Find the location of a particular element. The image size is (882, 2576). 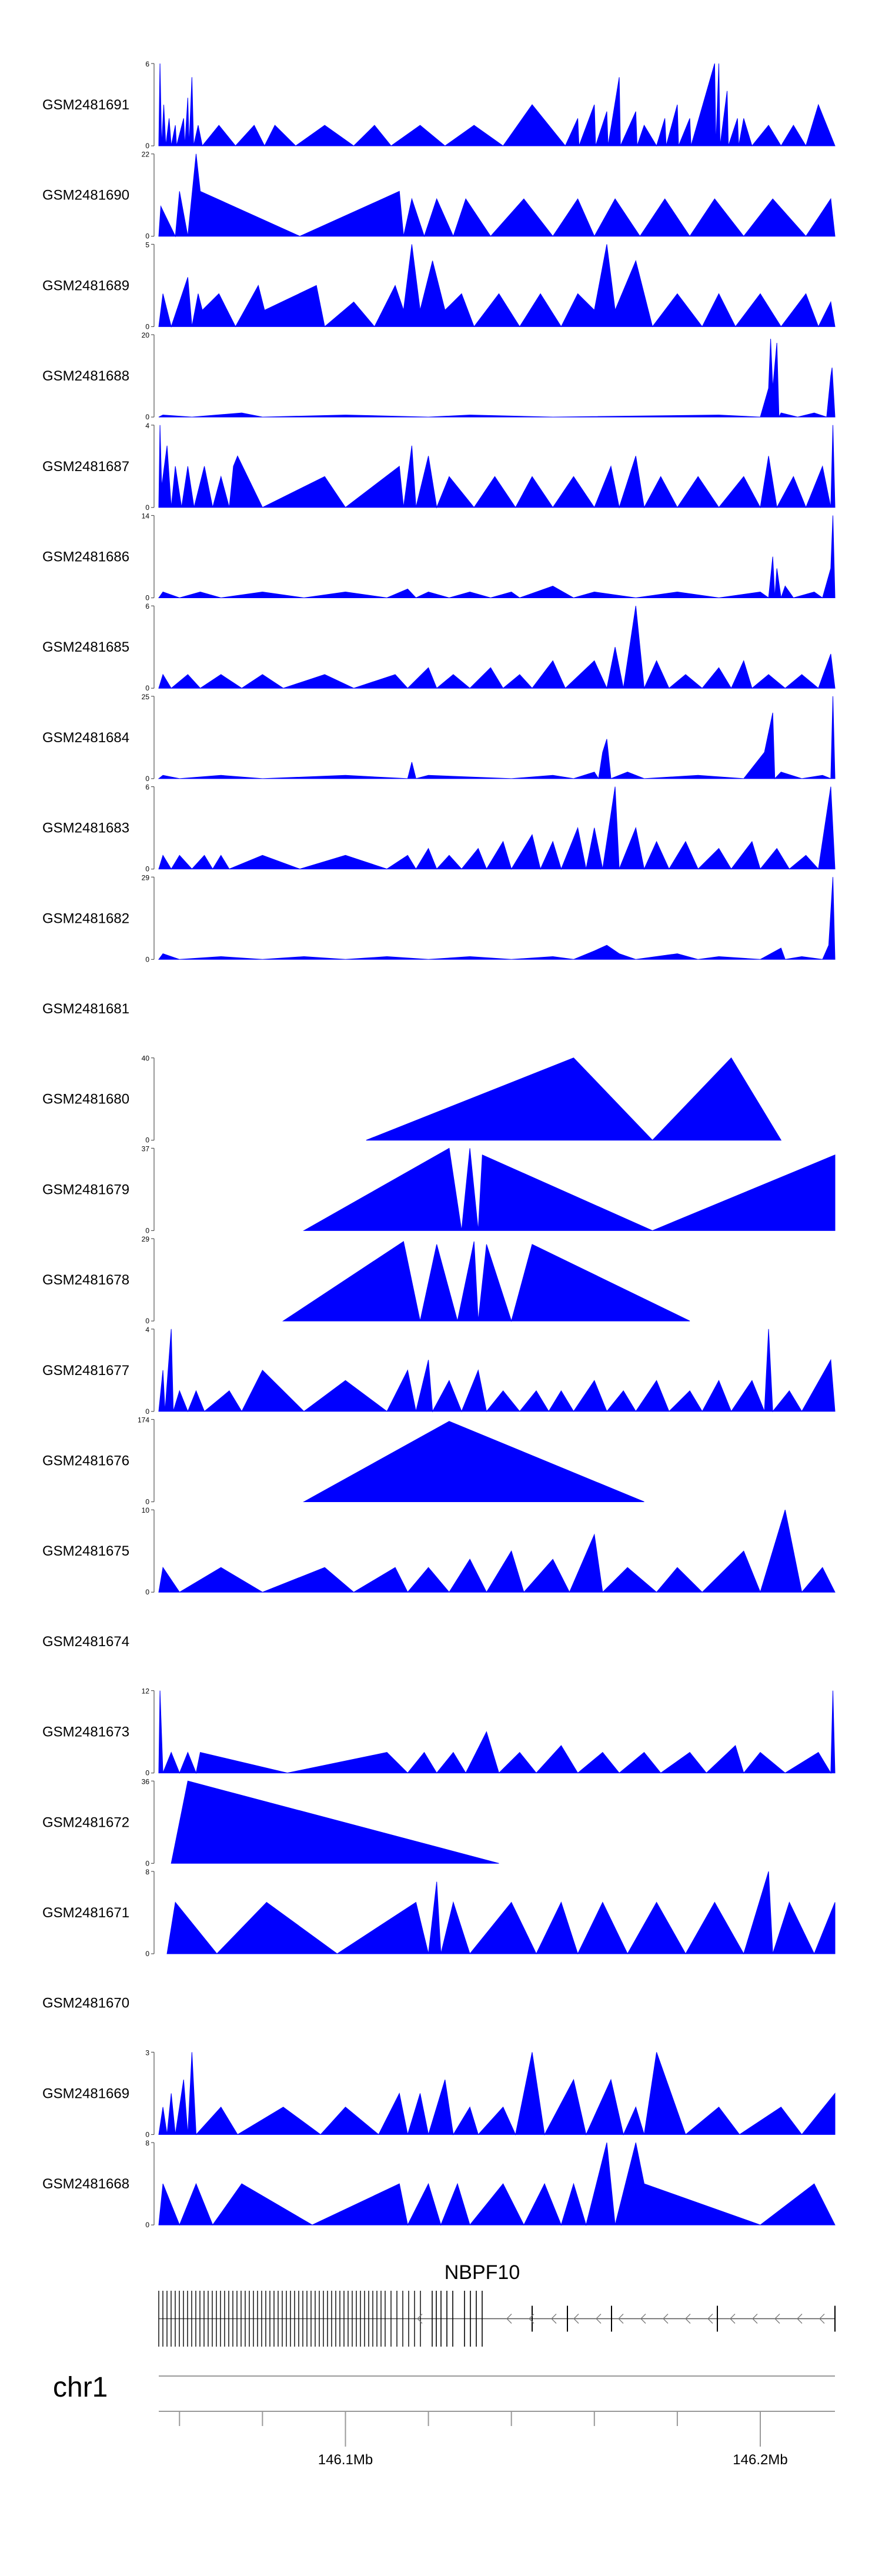

track-sample-label: GSM2481679 is located at coordinates (85, 1189).